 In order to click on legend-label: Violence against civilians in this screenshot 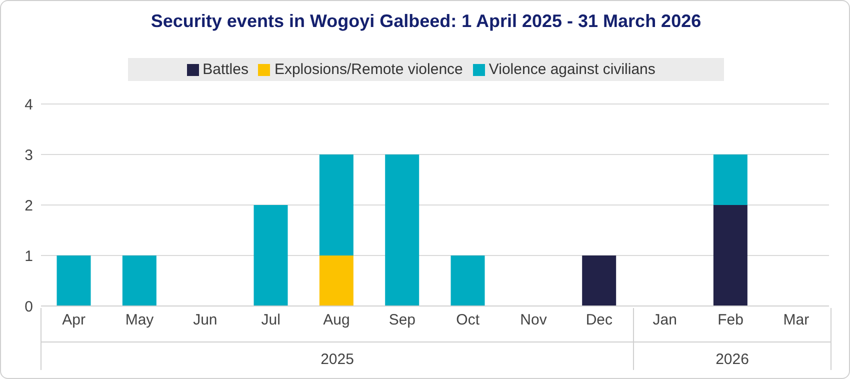, I will do `click(572, 69)`.